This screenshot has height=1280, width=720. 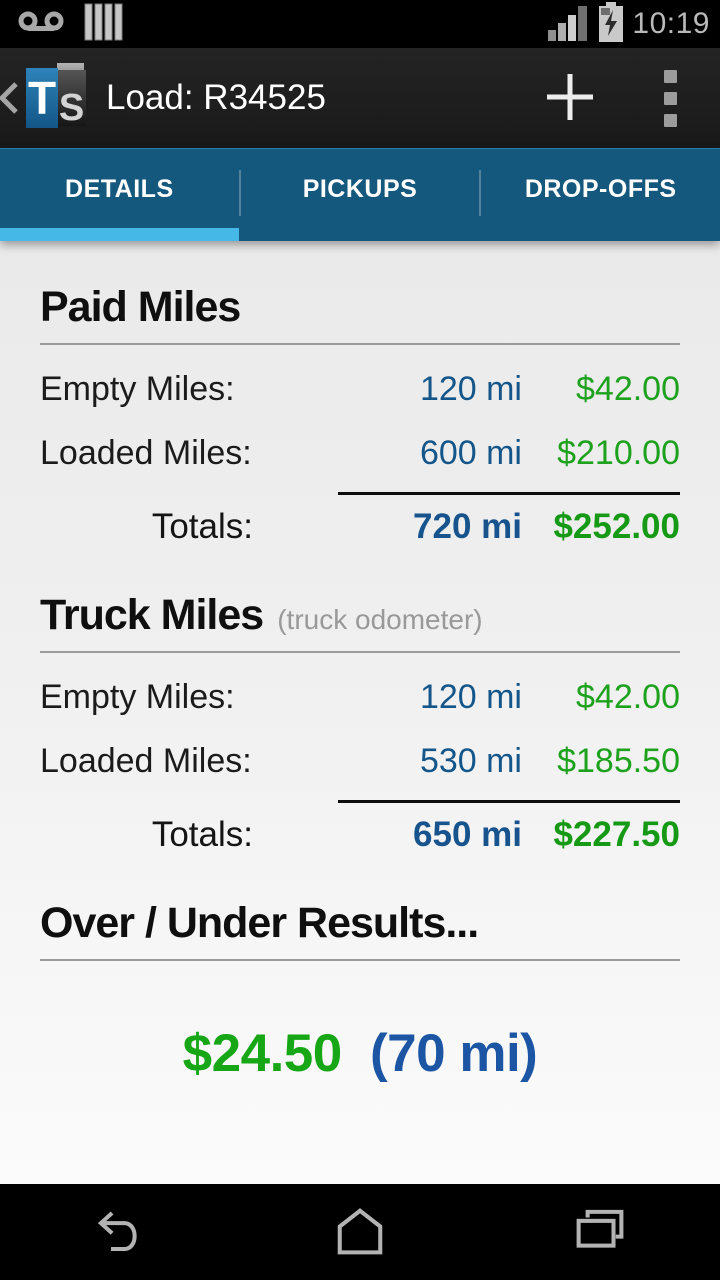 I want to click on back-icon, so click(x=120, y=1232).